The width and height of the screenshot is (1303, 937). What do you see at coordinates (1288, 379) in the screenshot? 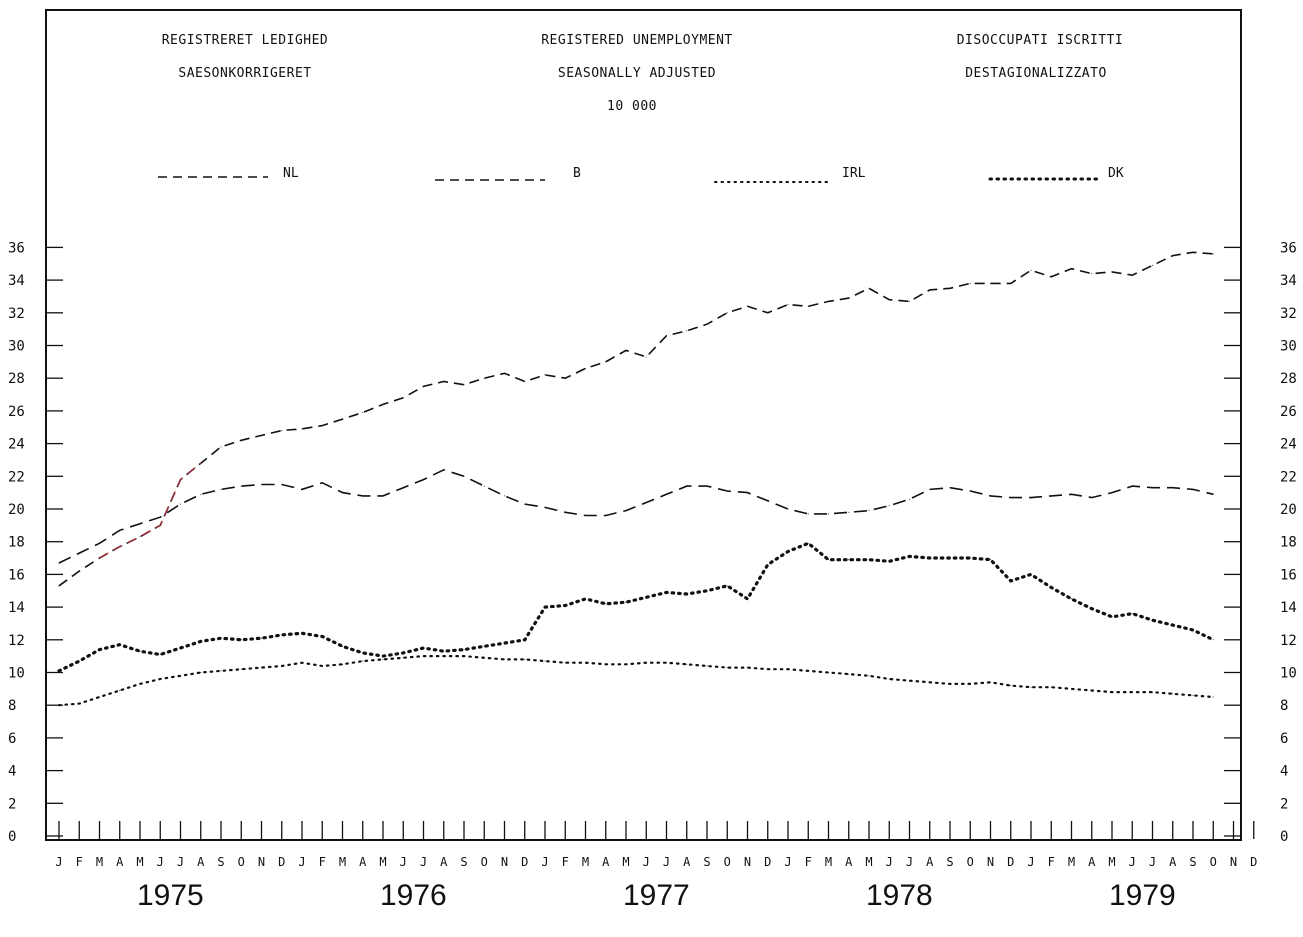
I see `y-tick-label-right: 28` at bounding box center [1288, 379].